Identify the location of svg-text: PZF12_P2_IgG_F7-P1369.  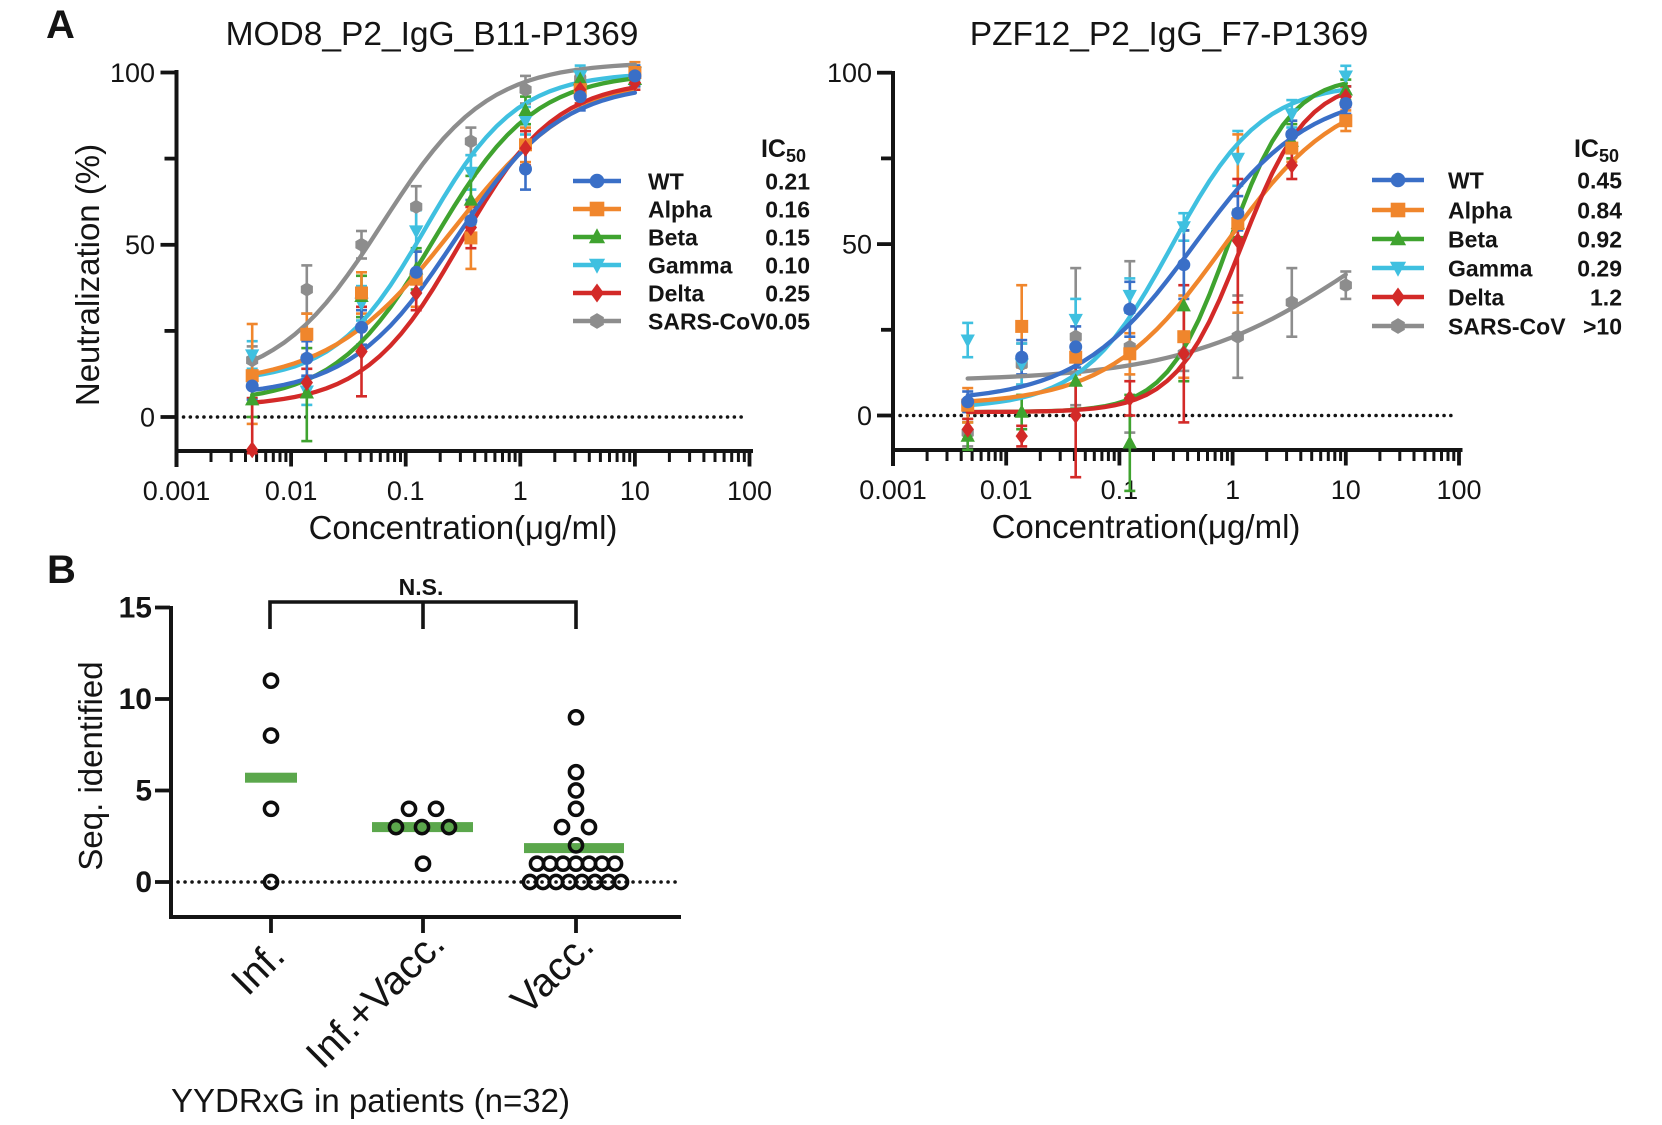
(1169, 34).